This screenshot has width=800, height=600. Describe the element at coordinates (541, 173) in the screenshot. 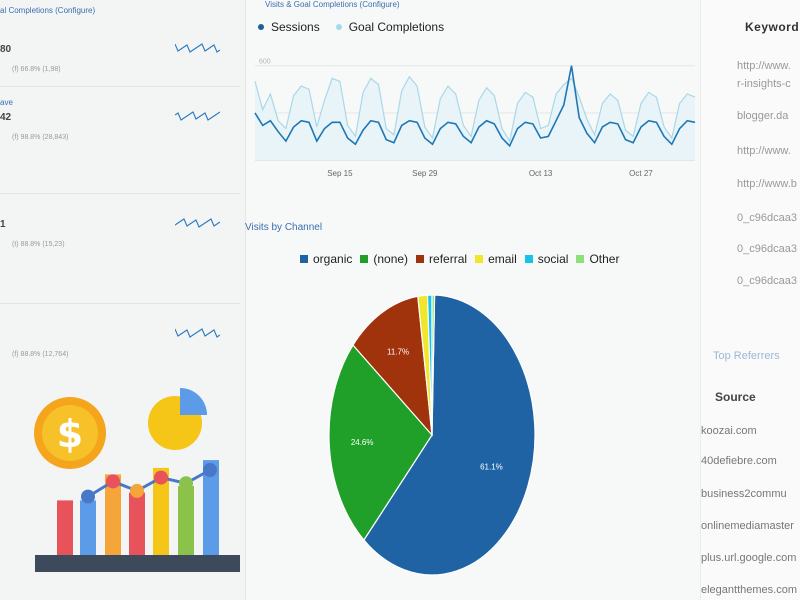

I see `x-tick-label: Oct 13` at that location.